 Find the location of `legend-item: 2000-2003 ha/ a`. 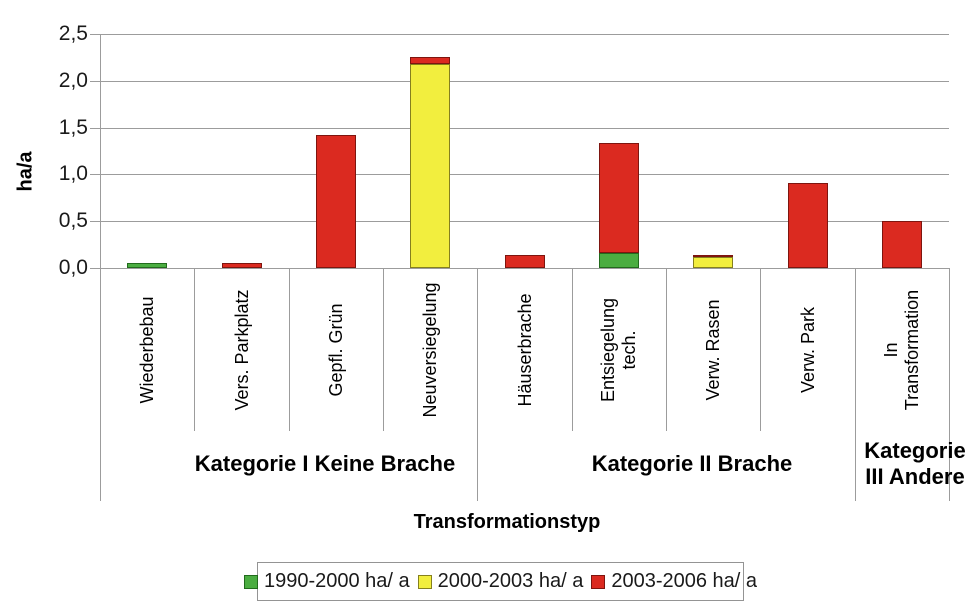

legend-item: 2000-2003 ha/ a is located at coordinates (500, 581).